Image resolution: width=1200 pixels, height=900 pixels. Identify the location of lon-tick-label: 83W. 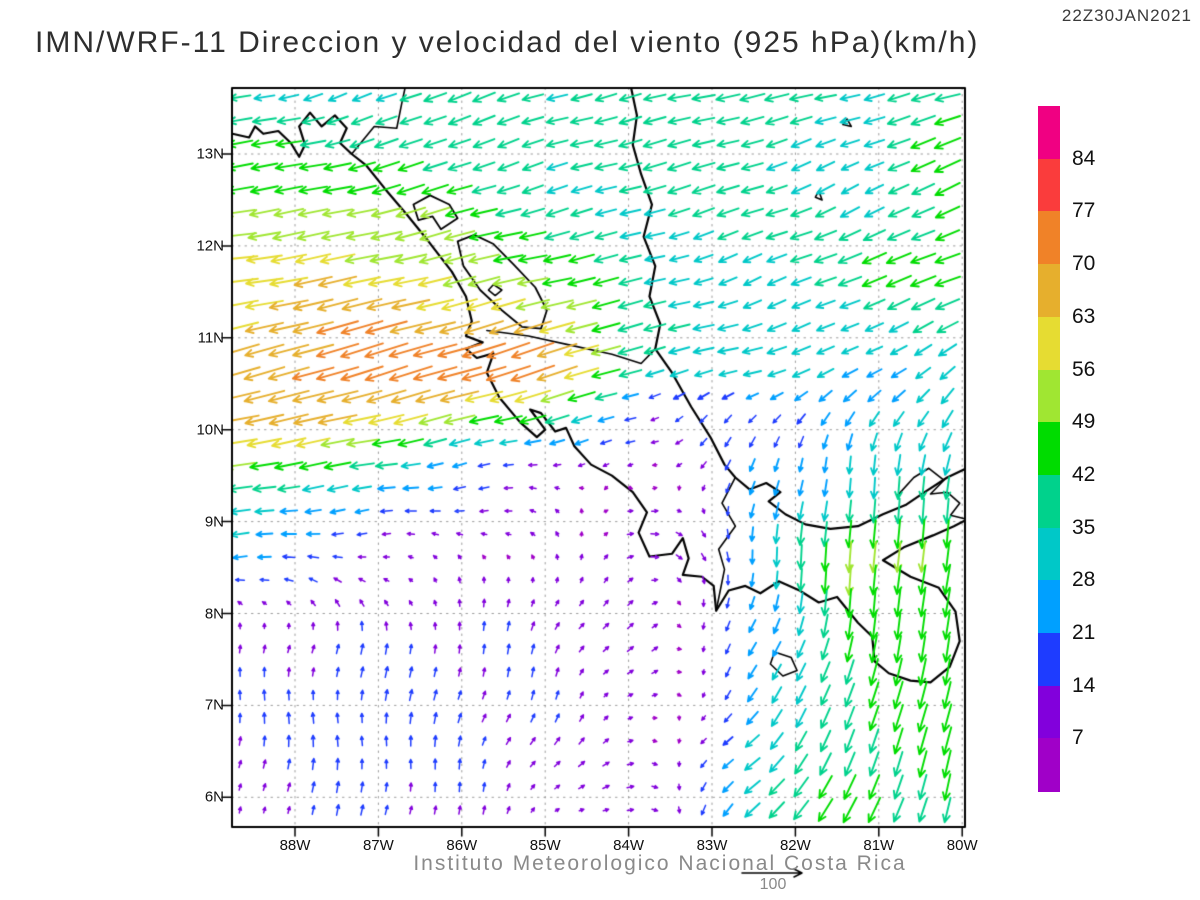
(712, 845).